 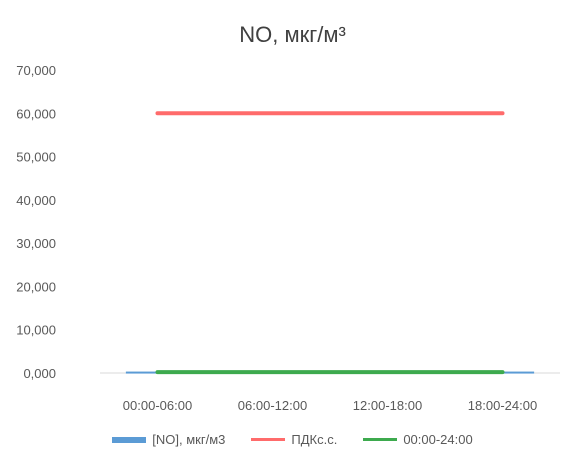 I want to click on chart-title: NO, мкг/м³, so click(x=292, y=34).